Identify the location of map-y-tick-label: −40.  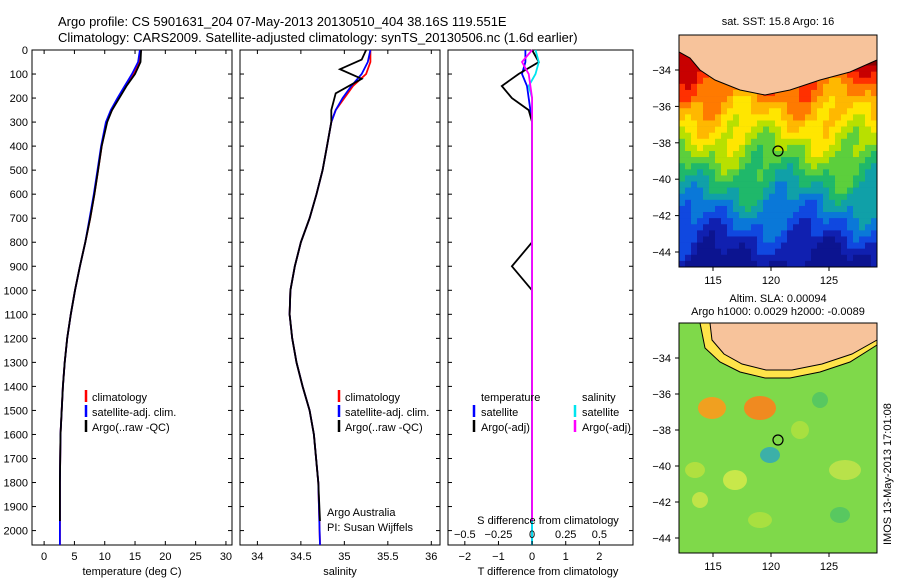
(661, 180).